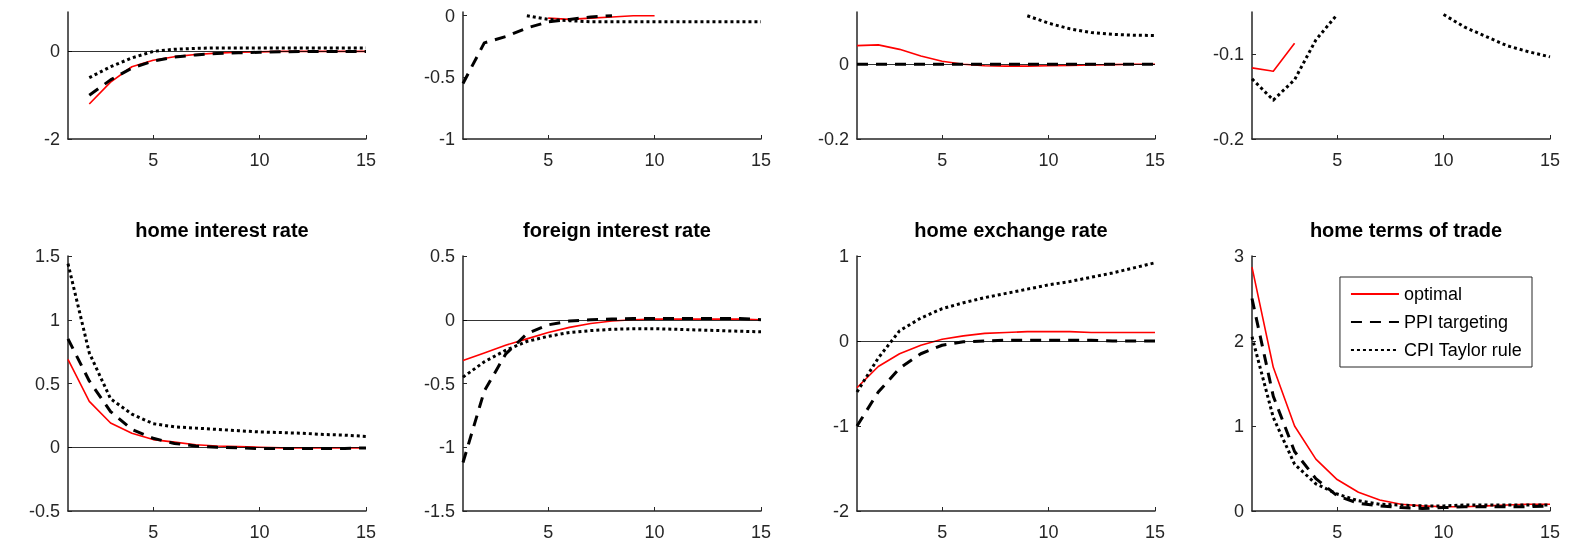 This screenshot has width=1578, height=554. What do you see at coordinates (1238, 341) in the screenshot?
I see `y-tick-label: 2` at bounding box center [1238, 341].